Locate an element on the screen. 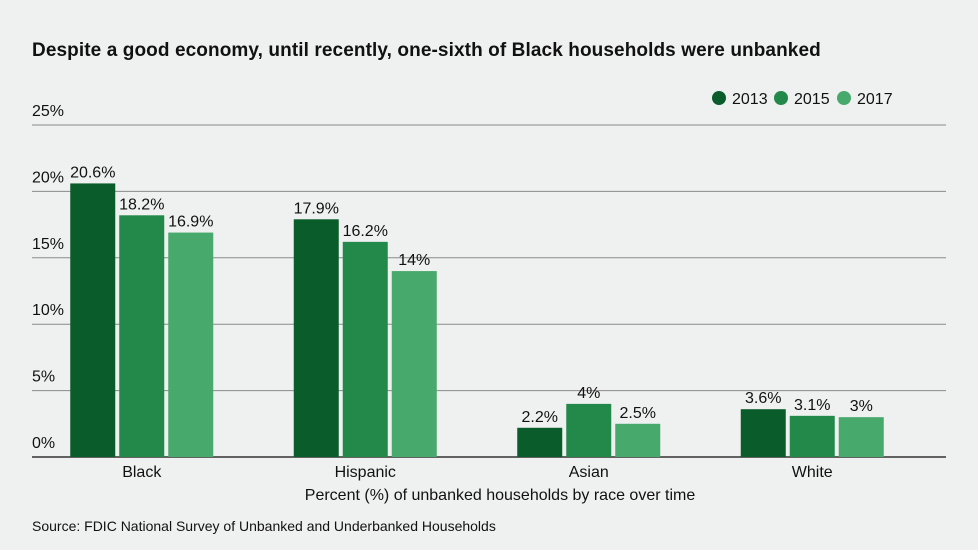 This screenshot has width=978, height=550. y-tick-label: 25% is located at coordinates (48, 111).